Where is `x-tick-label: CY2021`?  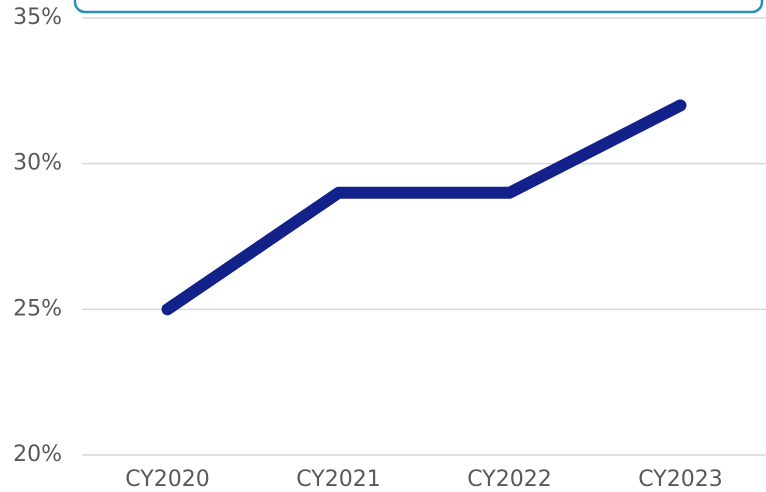 x-tick-label: CY2021 is located at coordinates (338, 479).